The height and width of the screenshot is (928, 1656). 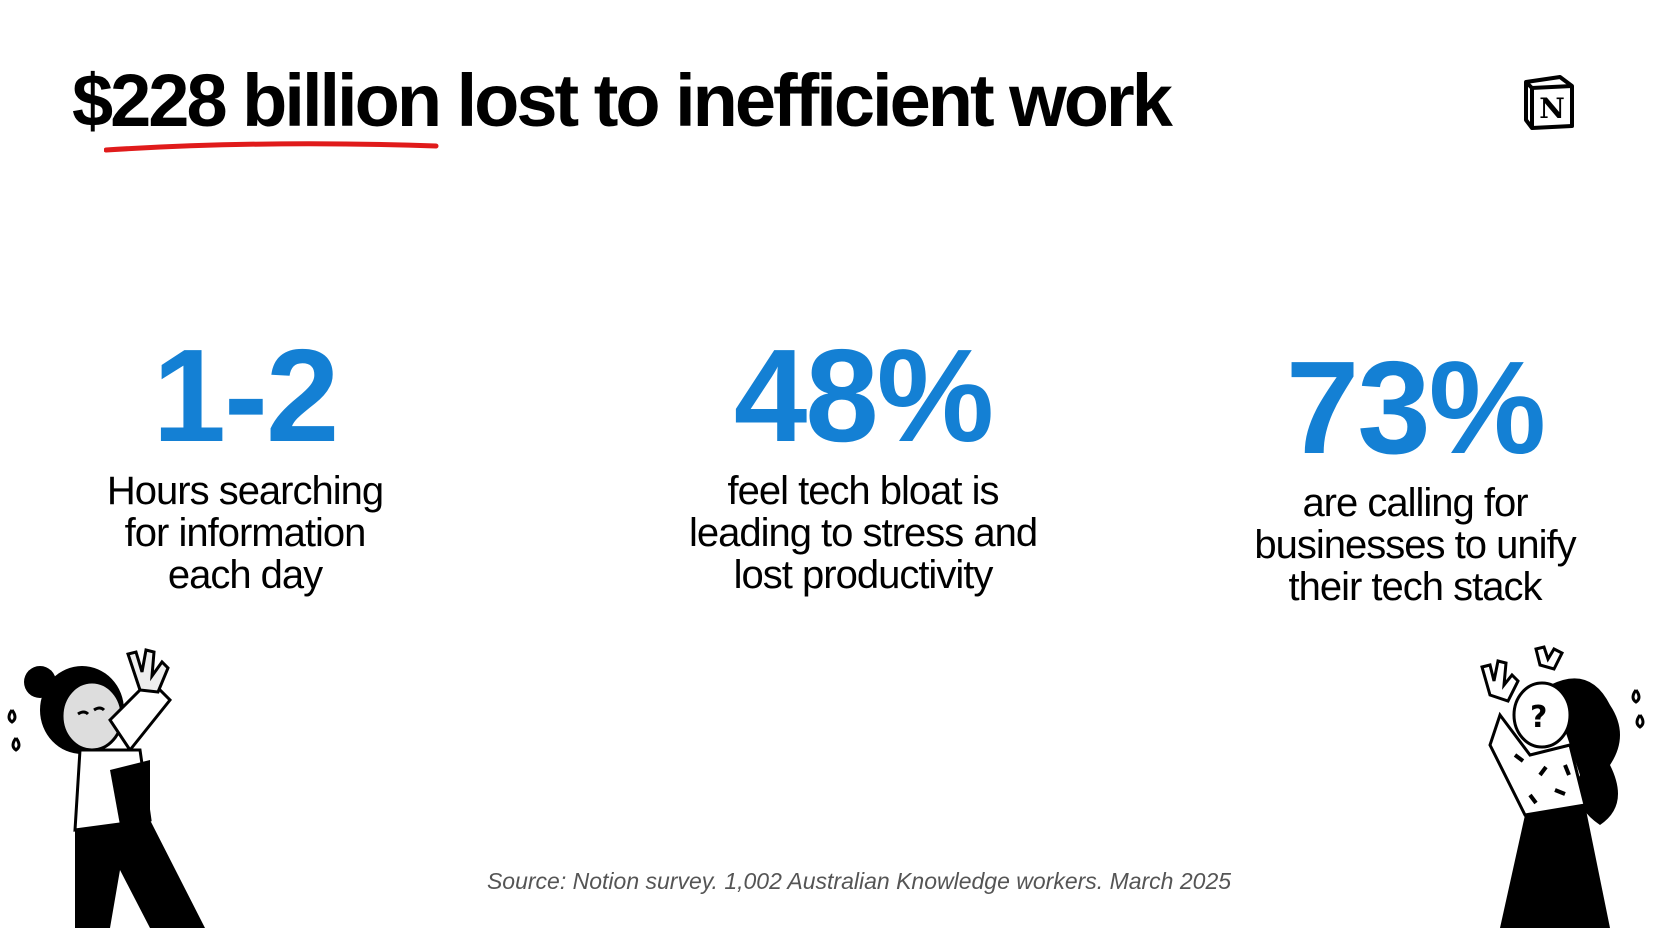 What do you see at coordinates (622, 100) in the screenshot?
I see `page-title: $228 billion lost to inefficient work` at bounding box center [622, 100].